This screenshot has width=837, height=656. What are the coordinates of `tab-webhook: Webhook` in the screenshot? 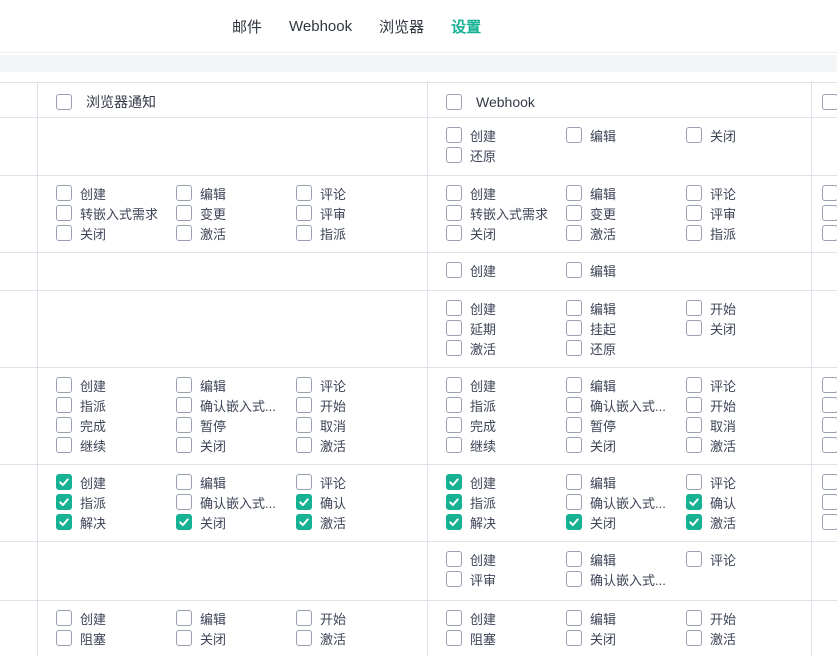 It's located at (321, 26).